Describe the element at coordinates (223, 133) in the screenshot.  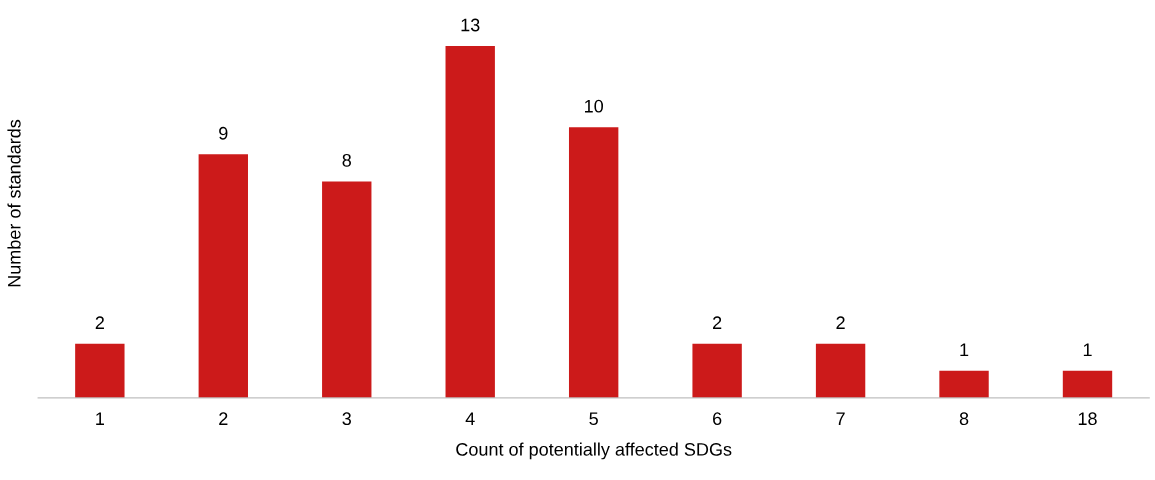
I see `data-label: 9` at that location.